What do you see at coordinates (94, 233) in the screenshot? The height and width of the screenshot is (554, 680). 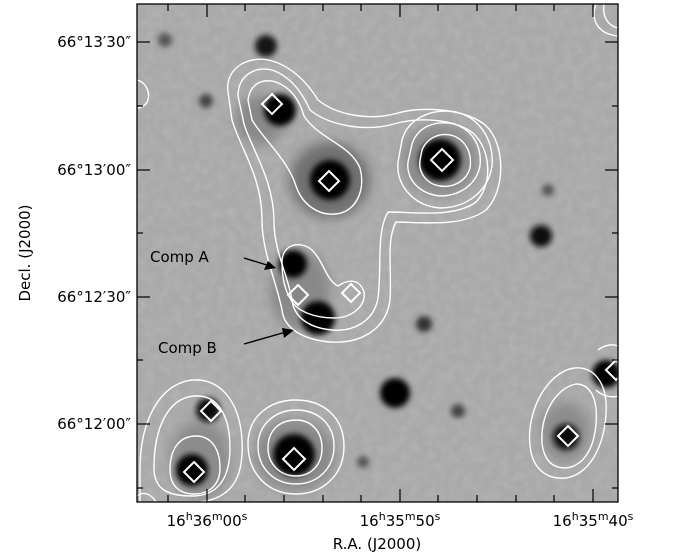 I see `y-tick-labels: 66°13′30″ 66°13′00″ 66°12′30″ 66°12′00″` at bounding box center [94, 233].